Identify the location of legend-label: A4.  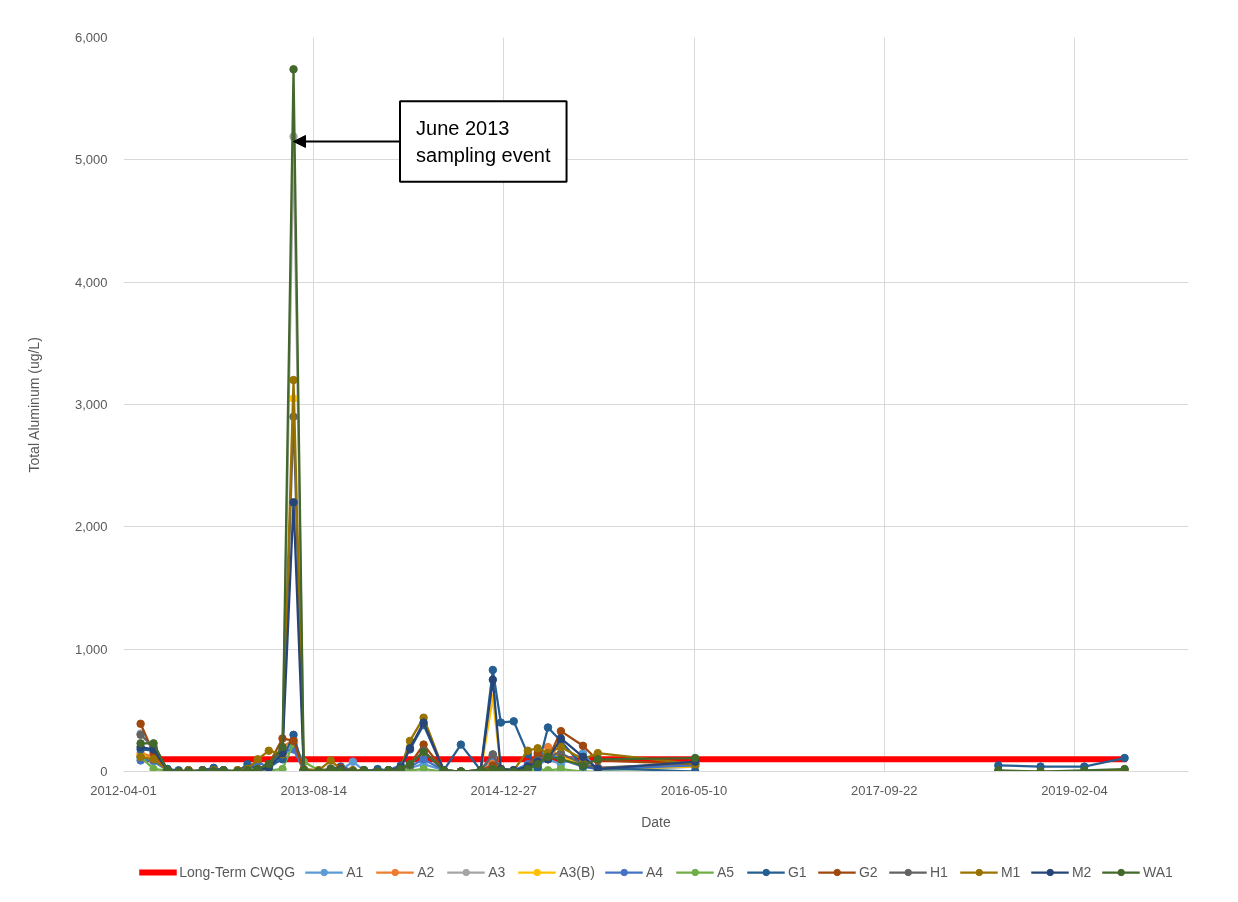
(655, 872).